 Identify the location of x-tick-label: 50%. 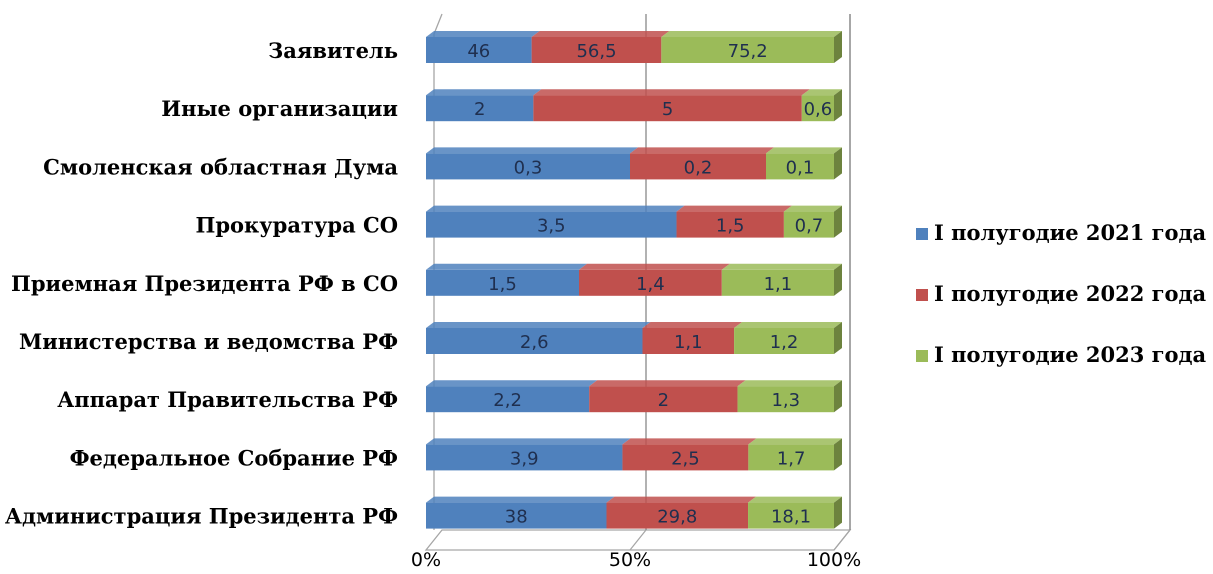
(630, 560).